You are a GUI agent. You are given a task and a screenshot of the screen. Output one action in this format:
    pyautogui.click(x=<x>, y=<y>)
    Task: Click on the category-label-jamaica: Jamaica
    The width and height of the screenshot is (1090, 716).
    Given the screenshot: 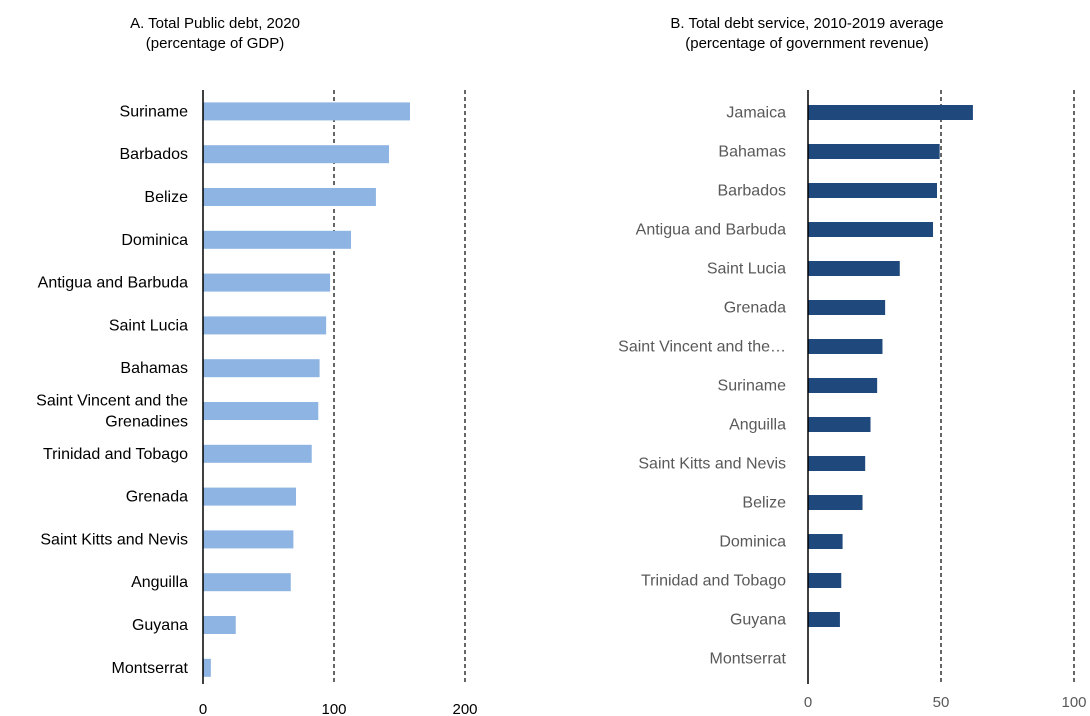 What is the action you would take?
    pyautogui.click(x=756, y=113)
    